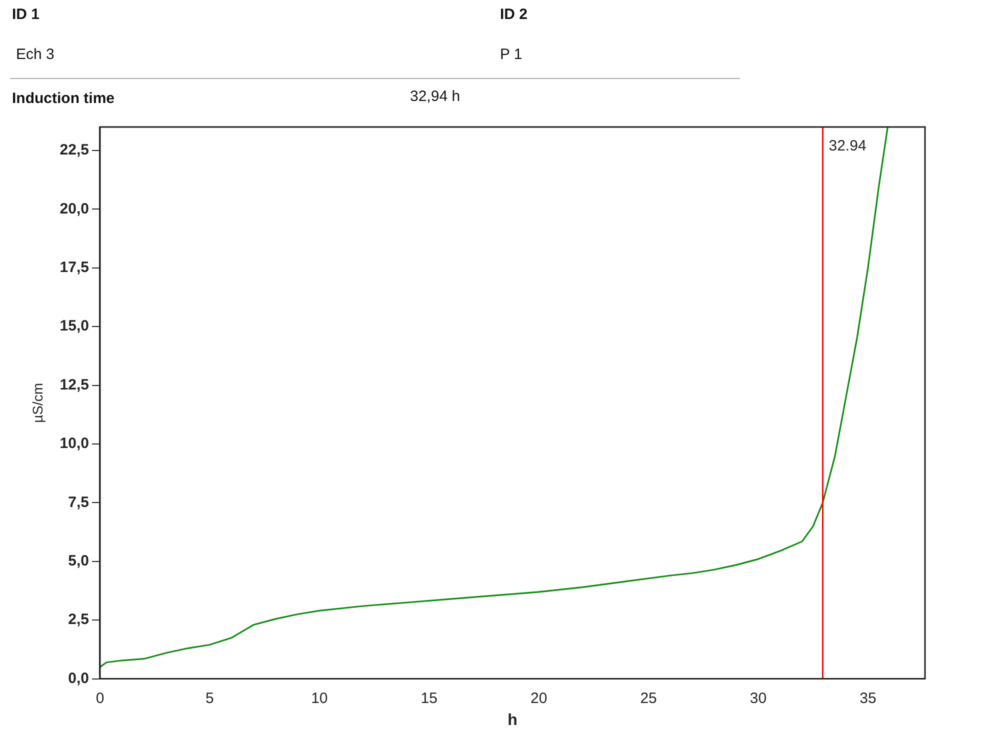 This screenshot has height=733, width=995. Describe the element at coordinates (35, 54) in the screenshot. I see `text: Ech 3` at that location.